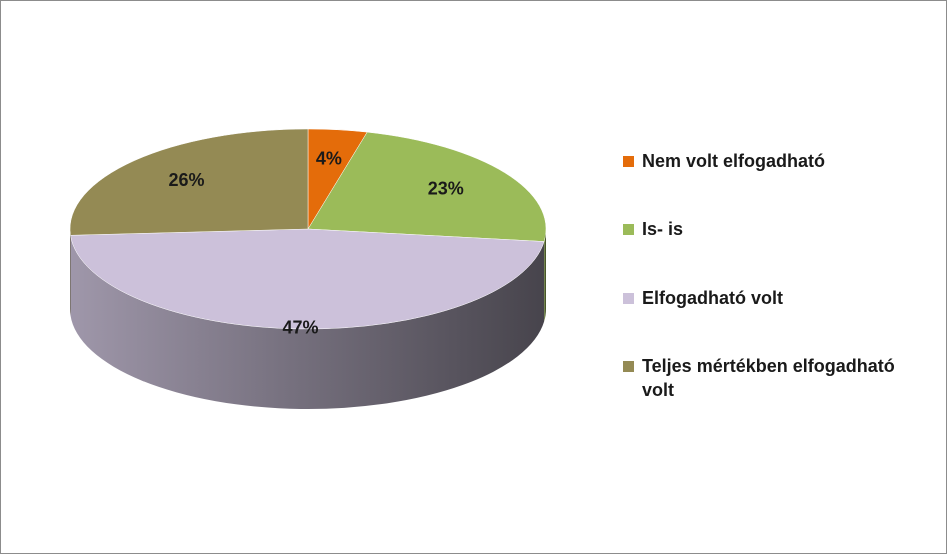  I want to click on legend-label: Nem volt elfogadható, so click(733, 161).